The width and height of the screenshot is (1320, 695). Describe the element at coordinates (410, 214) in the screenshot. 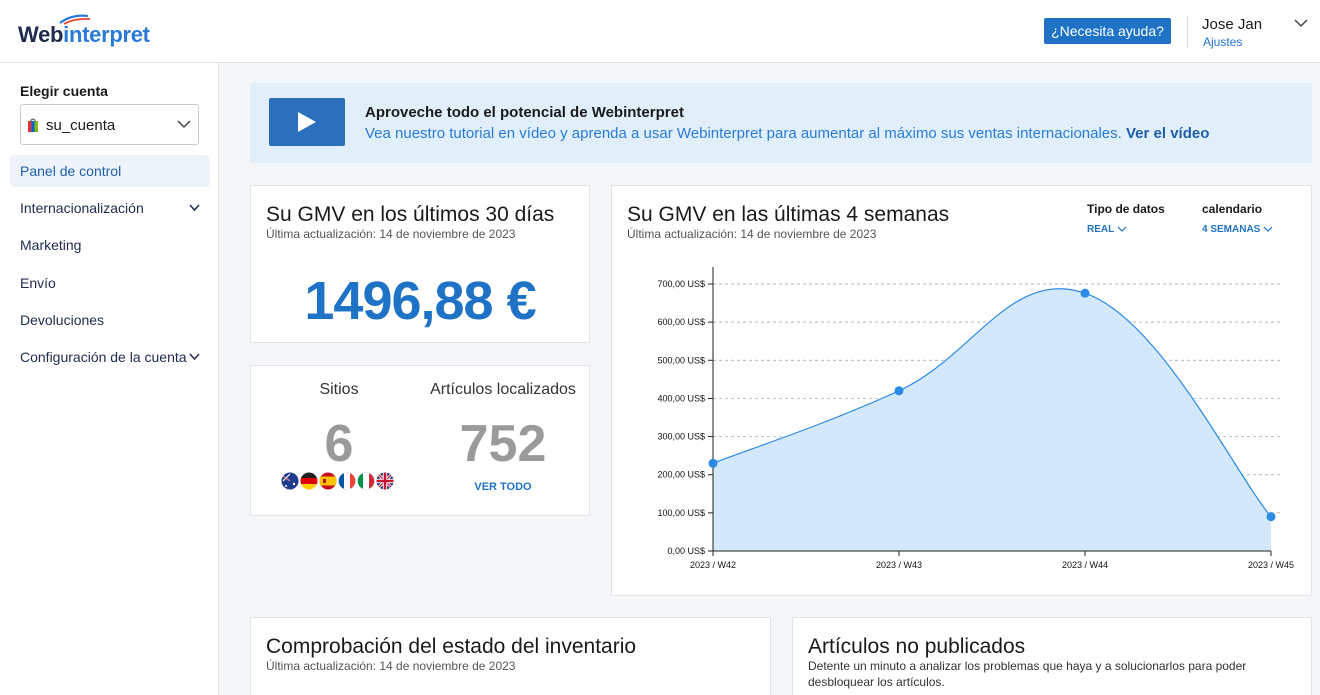

I see `card-title: Su GMV en los últimos 30 días` at that location.